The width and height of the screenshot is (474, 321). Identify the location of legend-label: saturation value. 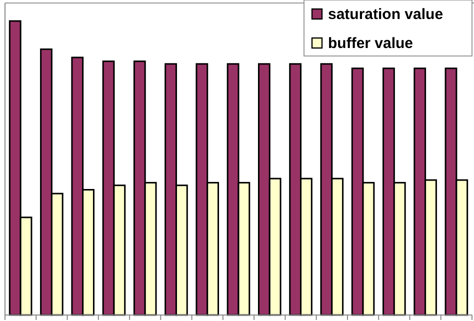
(386, 14).